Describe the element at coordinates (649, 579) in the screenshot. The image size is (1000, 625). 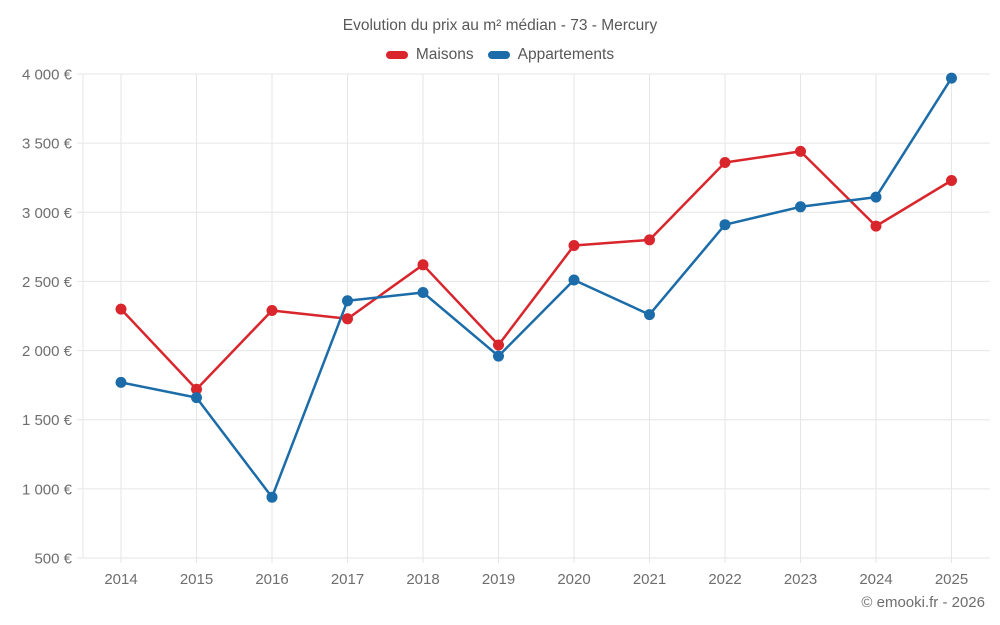
I see `x-axis-label: 2021` at that location.